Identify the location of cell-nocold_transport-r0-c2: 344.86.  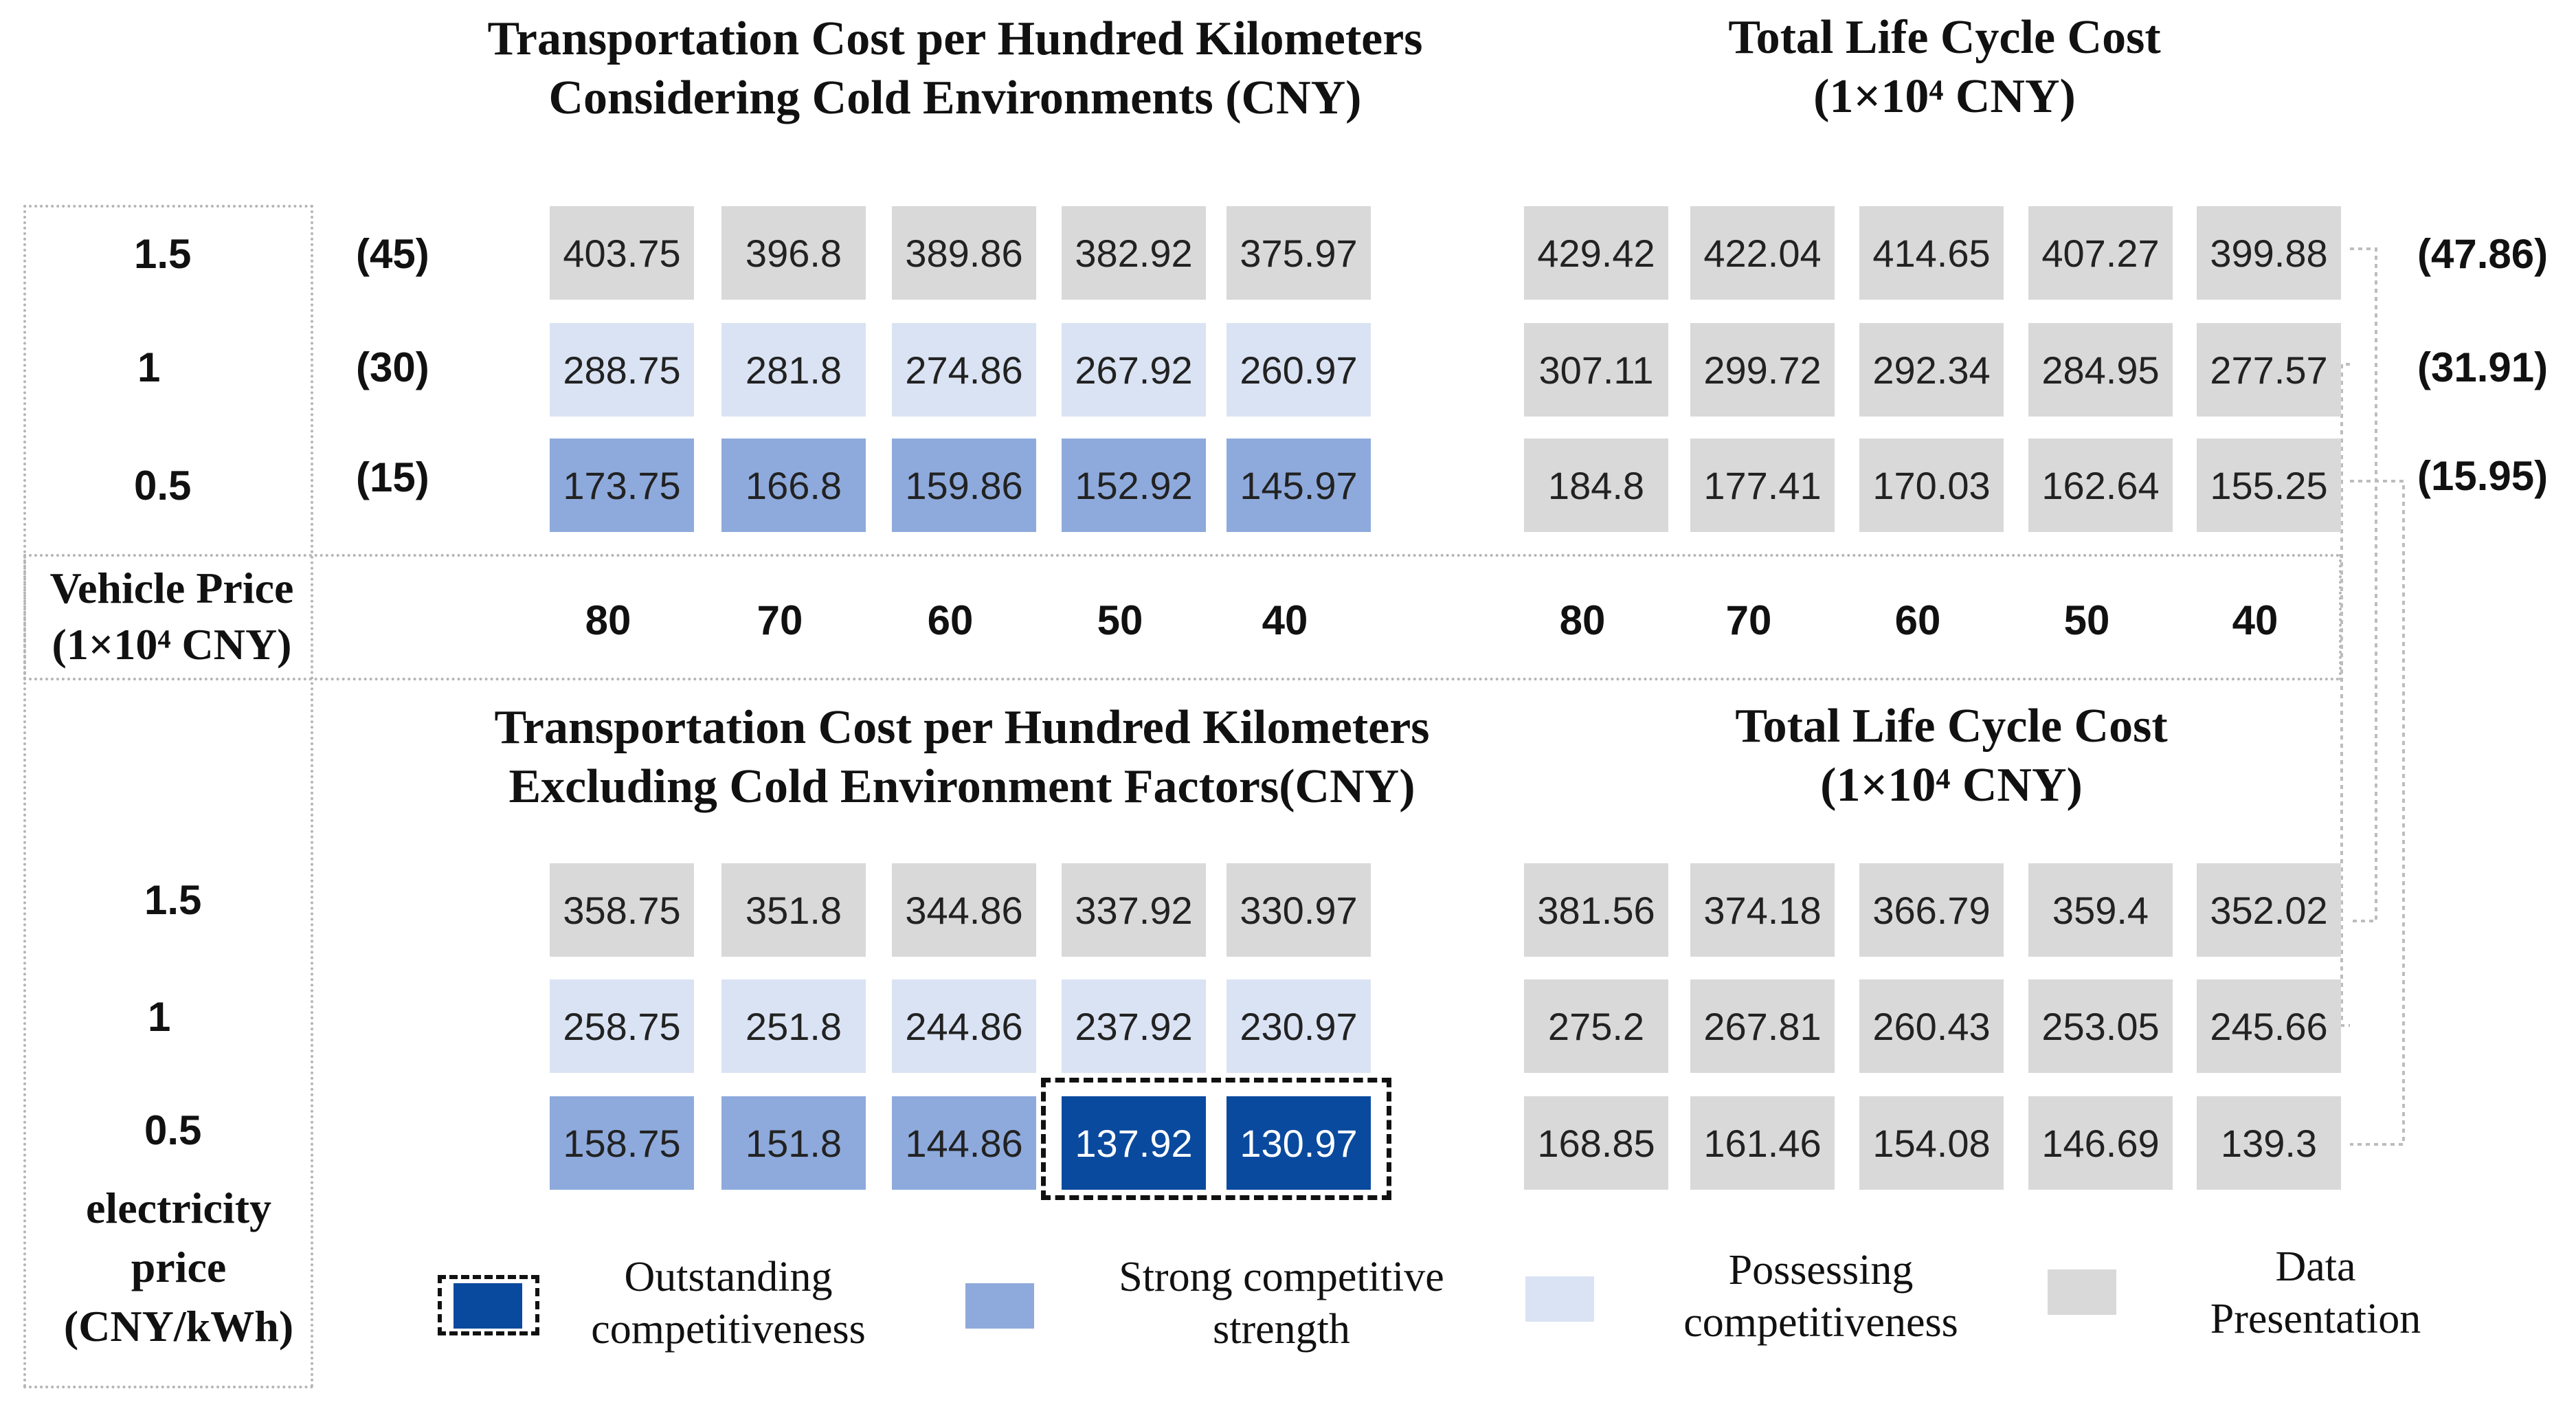
(964, 910).